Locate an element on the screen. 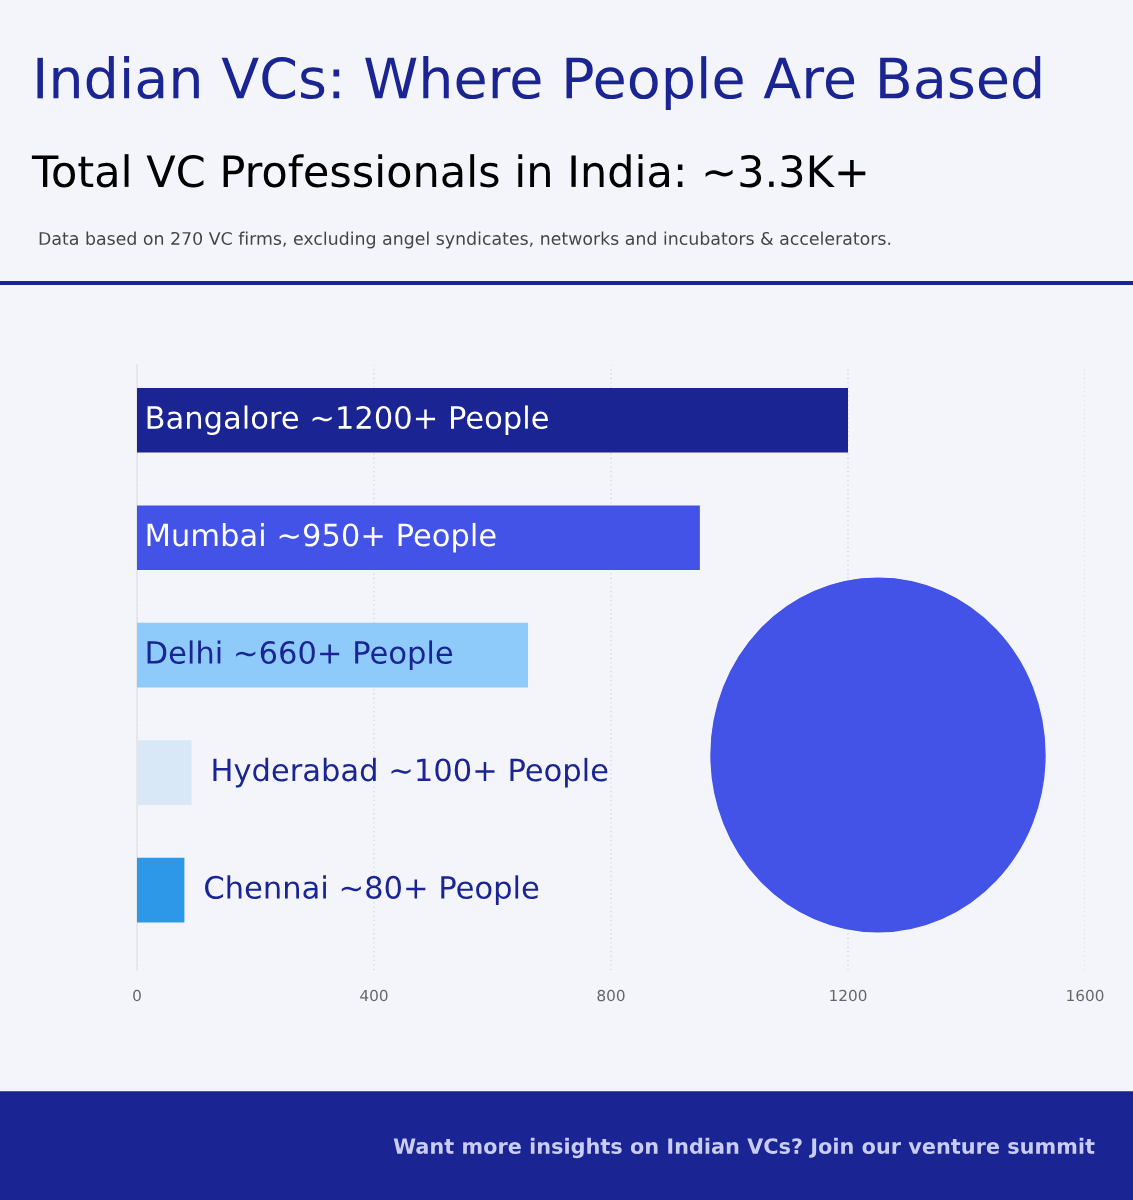 The height and width of the screenshot is (1200, 1133). x-tick-label: 0 is located at coordinates (137, 995).